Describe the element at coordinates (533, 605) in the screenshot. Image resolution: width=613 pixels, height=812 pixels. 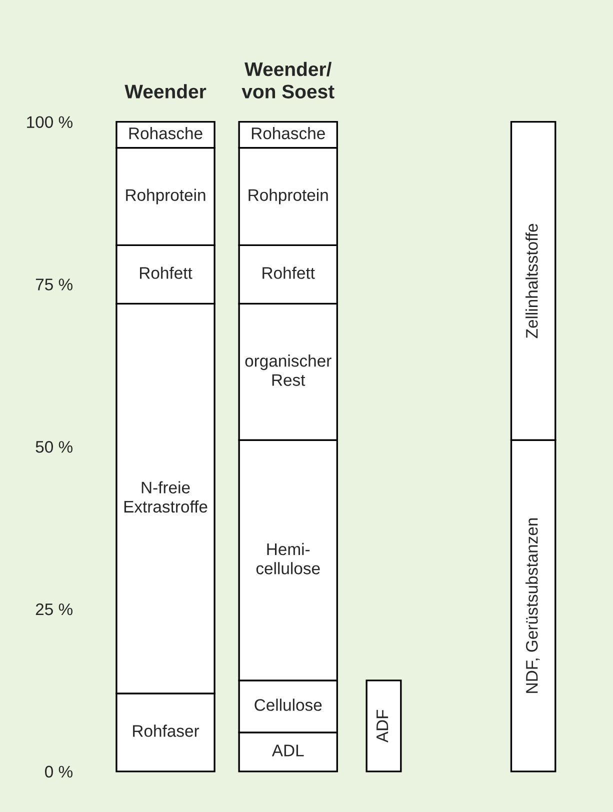
I see `series-label: NDF, Gerüstsubstanzen` at that location.